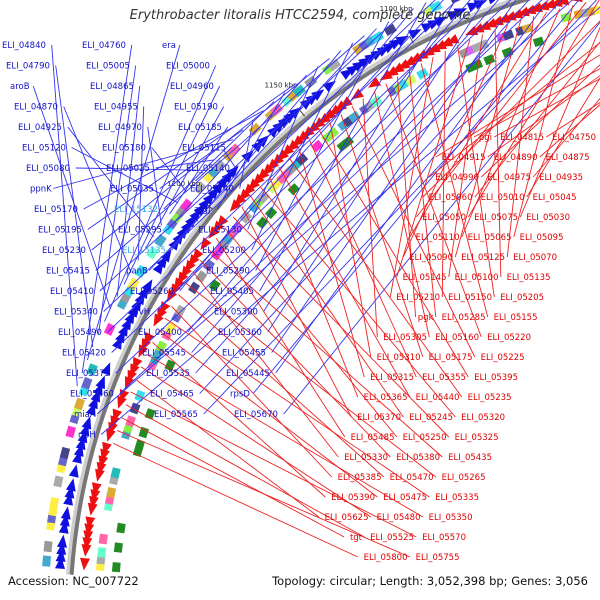 Image resolution: width=600 pixels, height=600 pixels. What do you see at coordinates (516, 158) in the screenshot?
I see `reverse-gene-label-4: ELI_04890` at bounding box center [516, 158].